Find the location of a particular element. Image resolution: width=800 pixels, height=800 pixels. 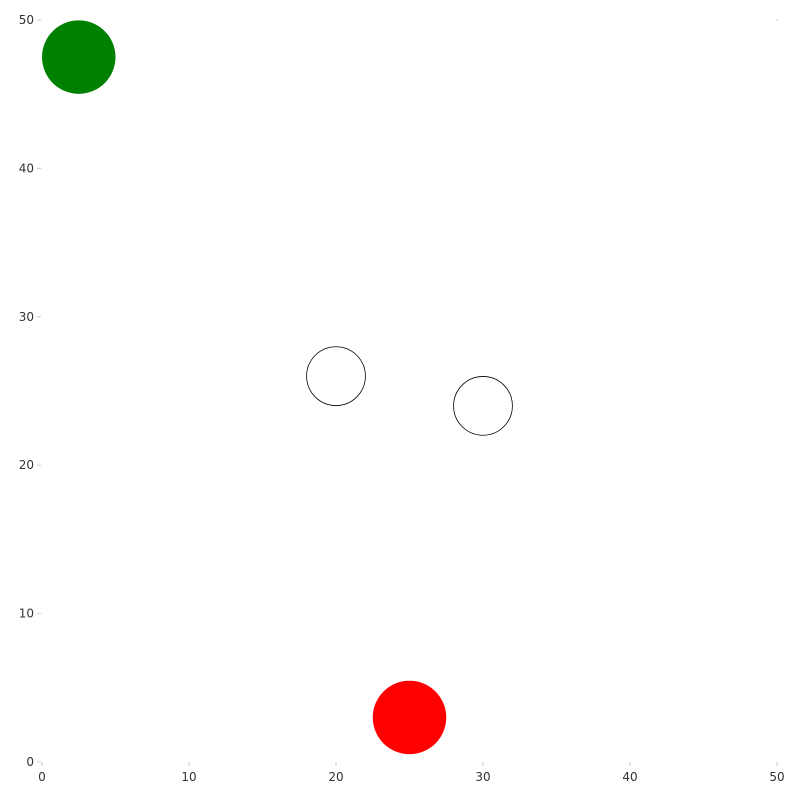

x-tick-label: 10 is located at coordinates (188, 777).